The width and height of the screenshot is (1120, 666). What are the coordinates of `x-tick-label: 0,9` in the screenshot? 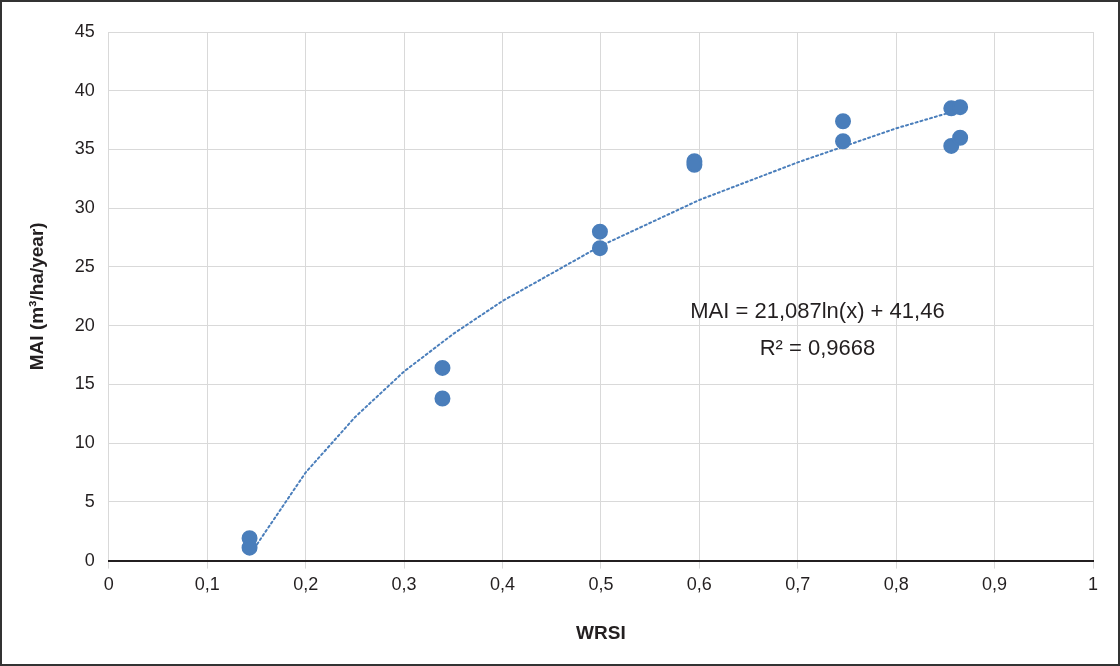 It's located at (995, 584).